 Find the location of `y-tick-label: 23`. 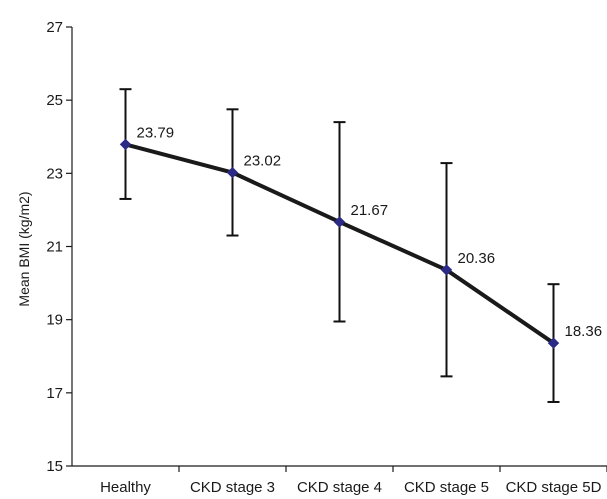

y-tick-label: 23 is located at coordinates (54, 173).